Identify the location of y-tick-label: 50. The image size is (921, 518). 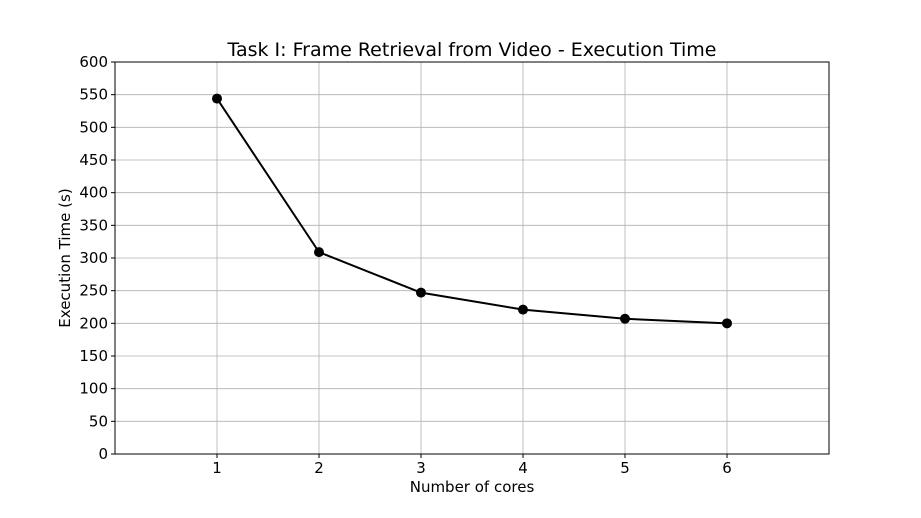
(98, 421).